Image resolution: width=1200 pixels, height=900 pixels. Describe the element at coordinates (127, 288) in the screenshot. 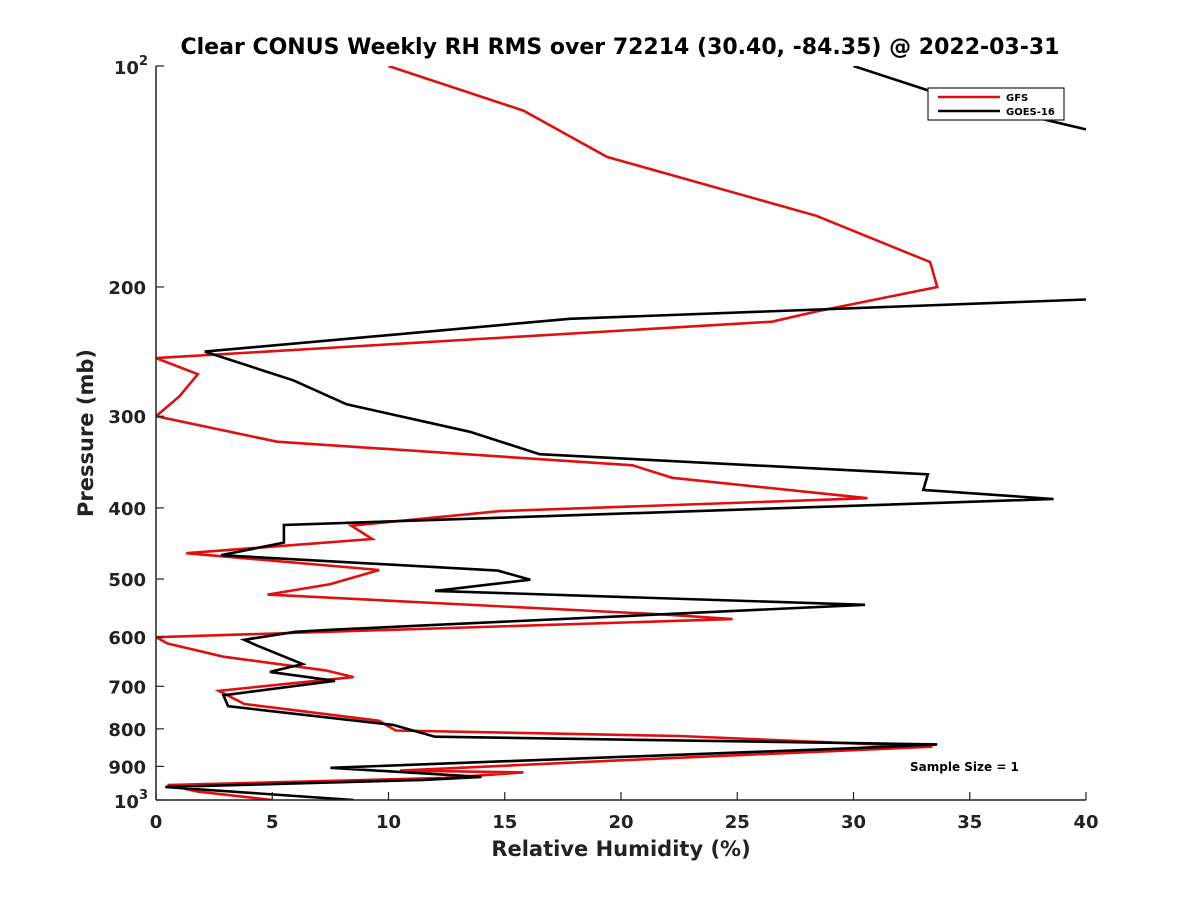

I see `y-tick-label: 200` at that location.